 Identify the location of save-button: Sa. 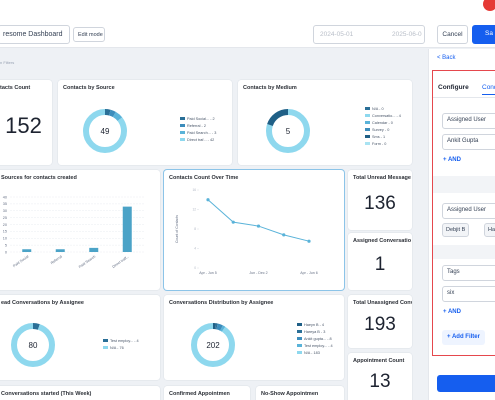
(483, 34).